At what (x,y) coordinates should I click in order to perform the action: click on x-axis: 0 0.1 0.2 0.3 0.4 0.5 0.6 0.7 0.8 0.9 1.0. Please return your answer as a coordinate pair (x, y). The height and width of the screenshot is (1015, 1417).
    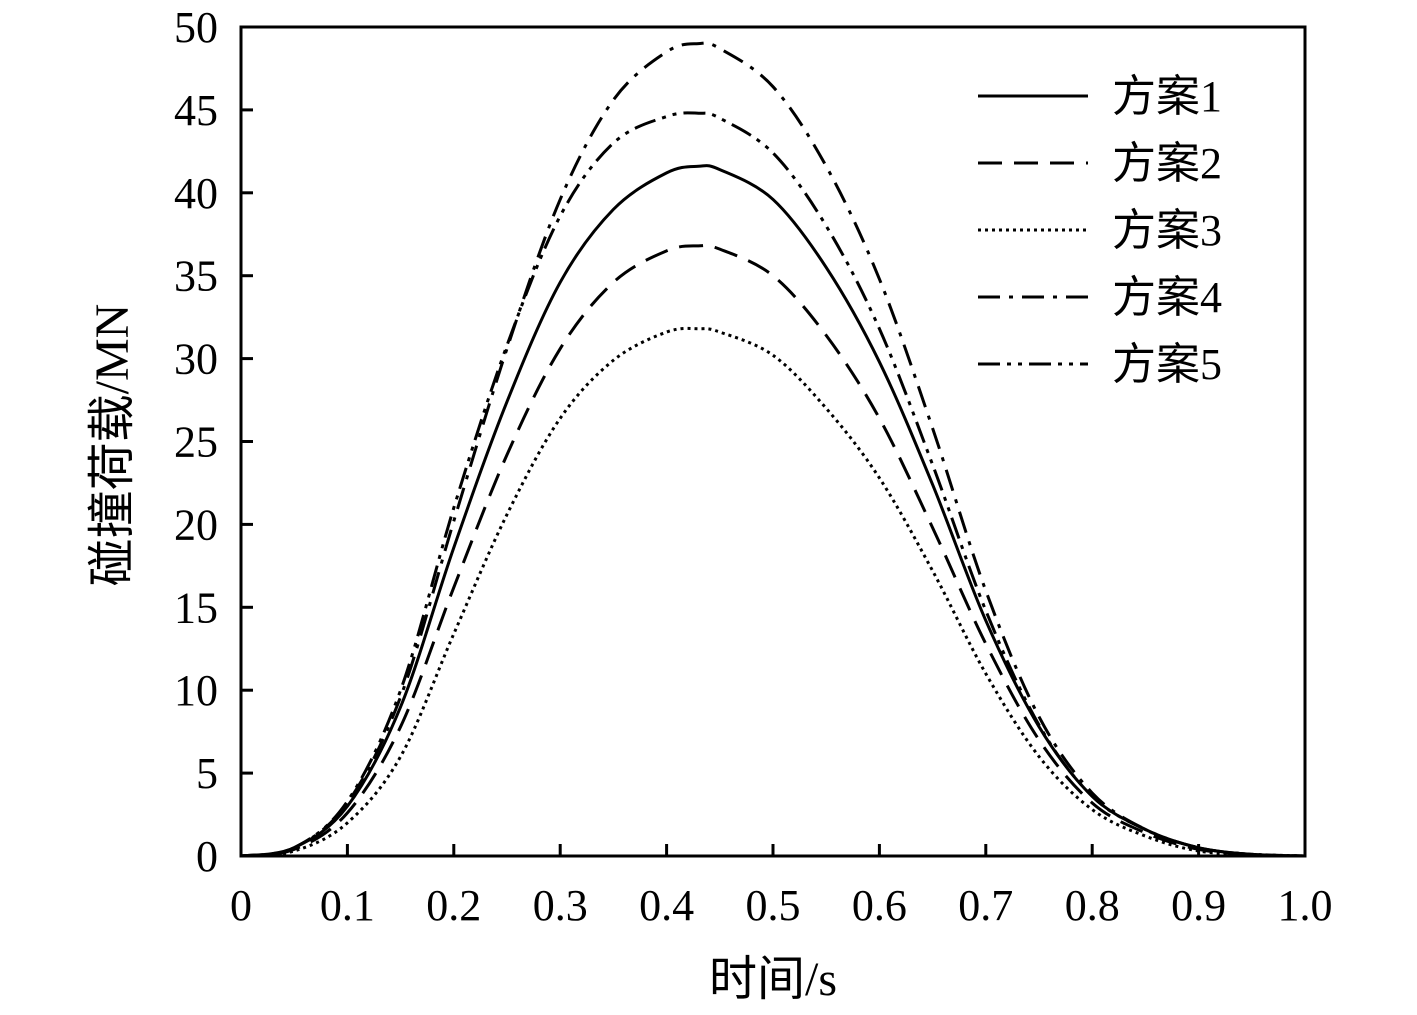
    Looking at the image, I should click on (781, 887).